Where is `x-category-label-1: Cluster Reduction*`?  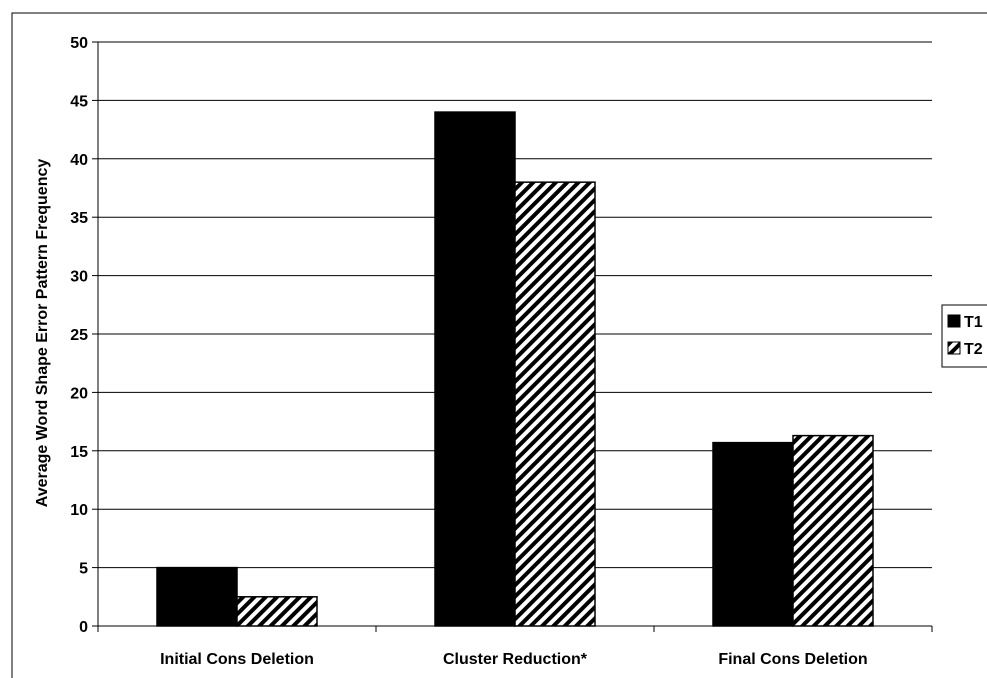
x-category-label-1: Cluster Reduction* is located at coordinates (515, 659).